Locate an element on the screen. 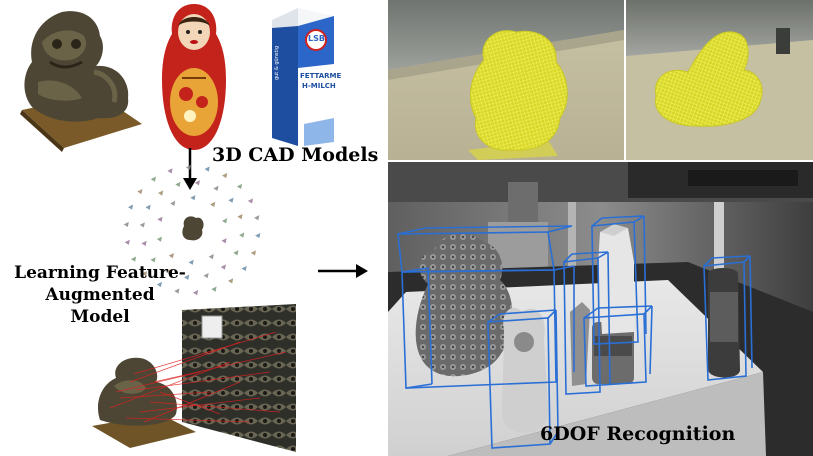 The height and width of the screenshot is (456, 813). learning-label-line3: Model is located at coordinates (100, 317).